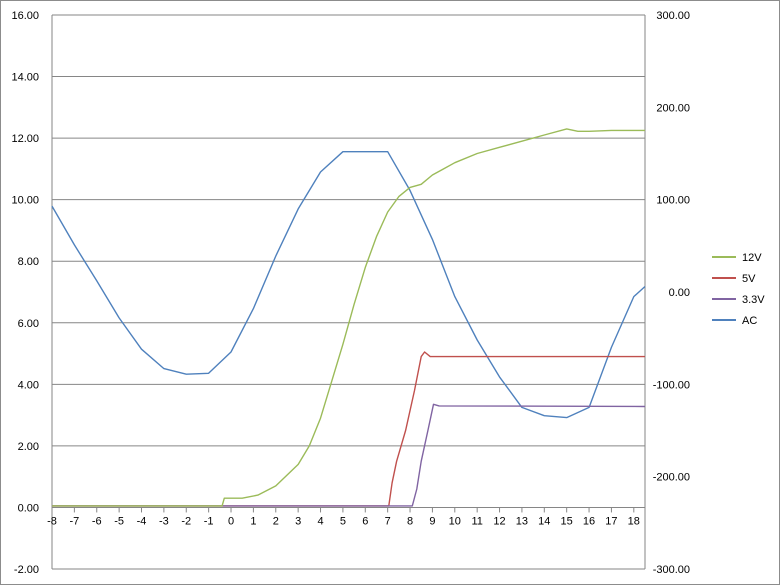 The width and height of the screenshot is (780, 585). Describe the element at coordinates (25, 139) in the screenshot. I see `y-tick-label: 12.00` at that location.